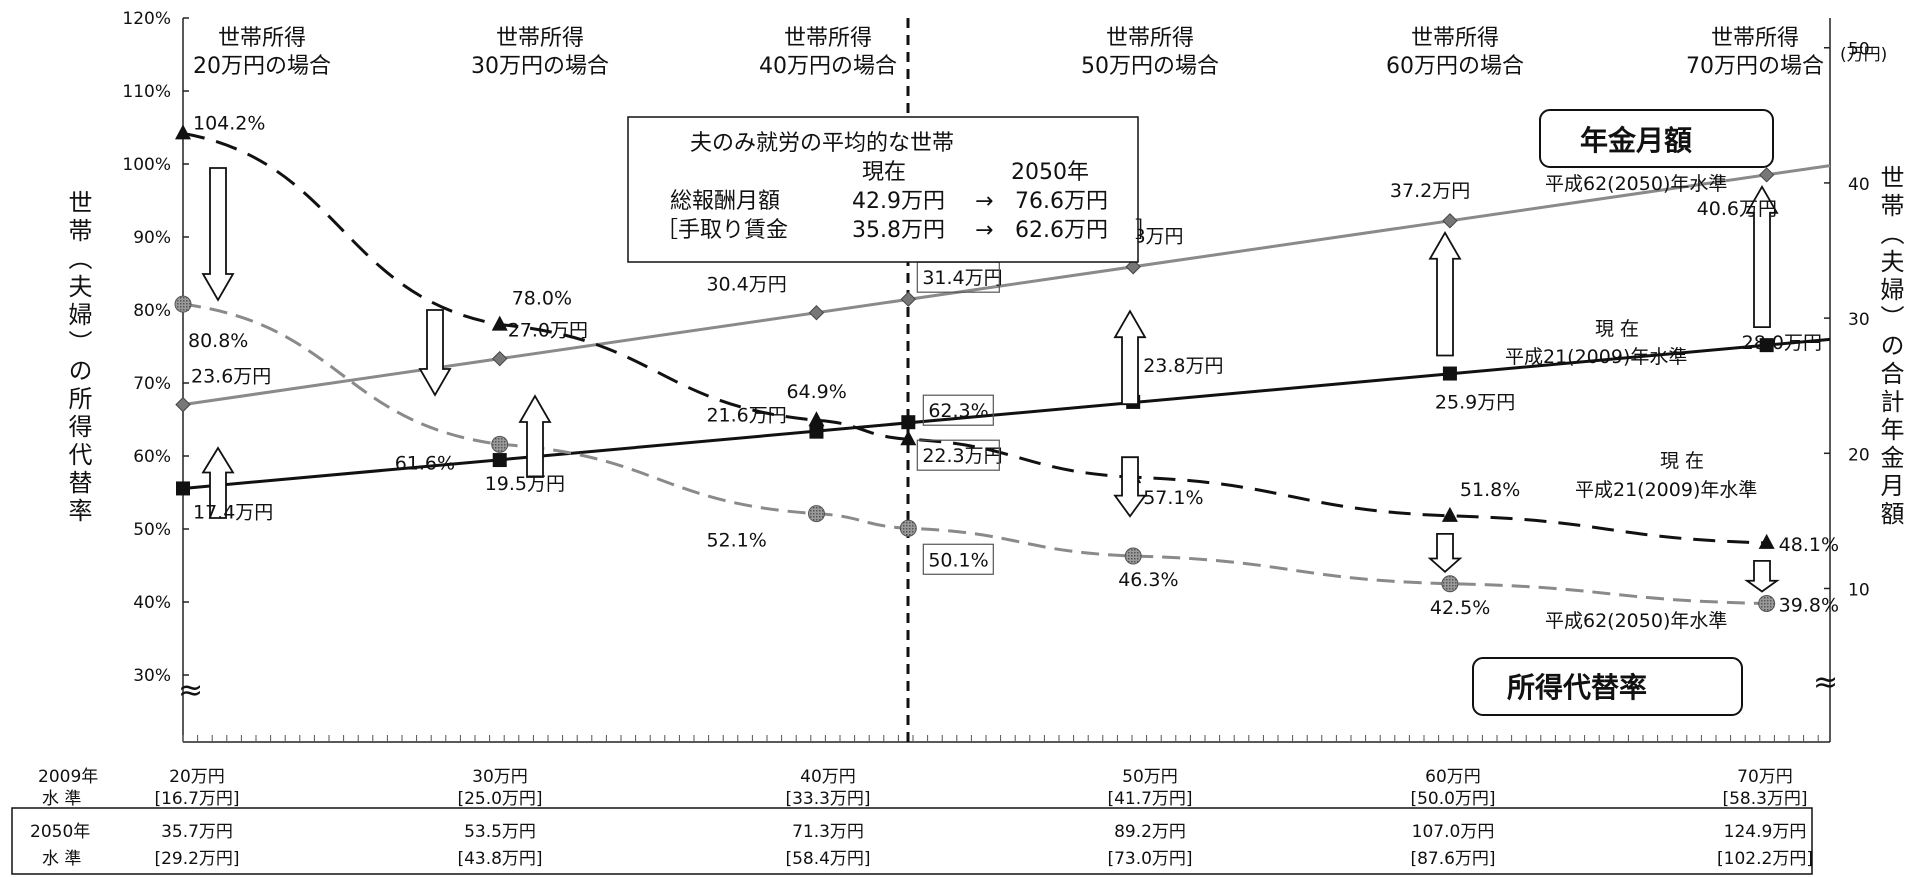  Describe the element at coordinates (231, 377) in the screenshot. I see `data-label: 23.6万円` at that location.